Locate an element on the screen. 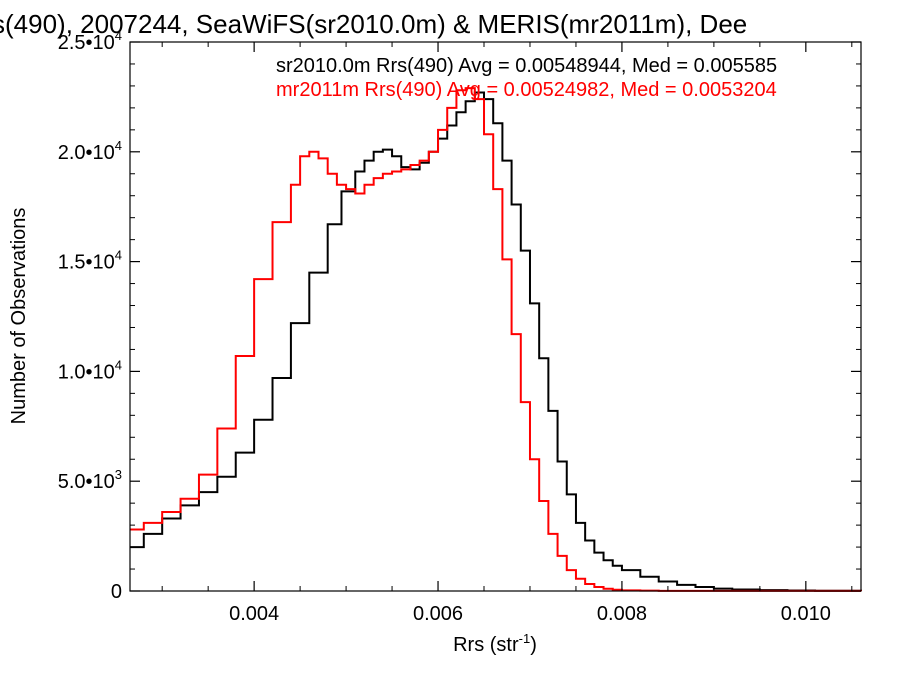 The width and height of the screenshot is (900, 675). y-tick-label: 1.5•104 is located at coordinates (90, 261).